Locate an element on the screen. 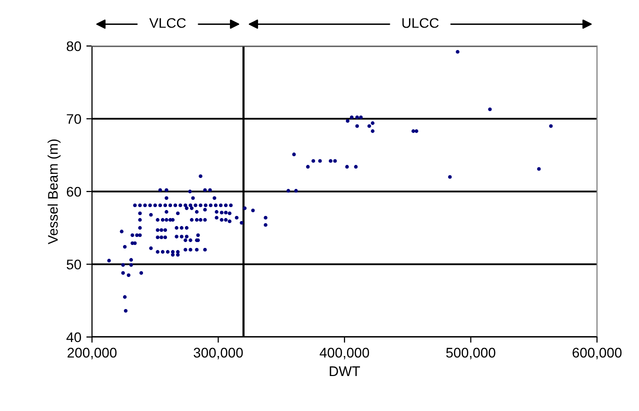 Image resolution: width=639 pixels, height=411 pixels. y-tick-label: 40 is located at coordinates (74, 337).